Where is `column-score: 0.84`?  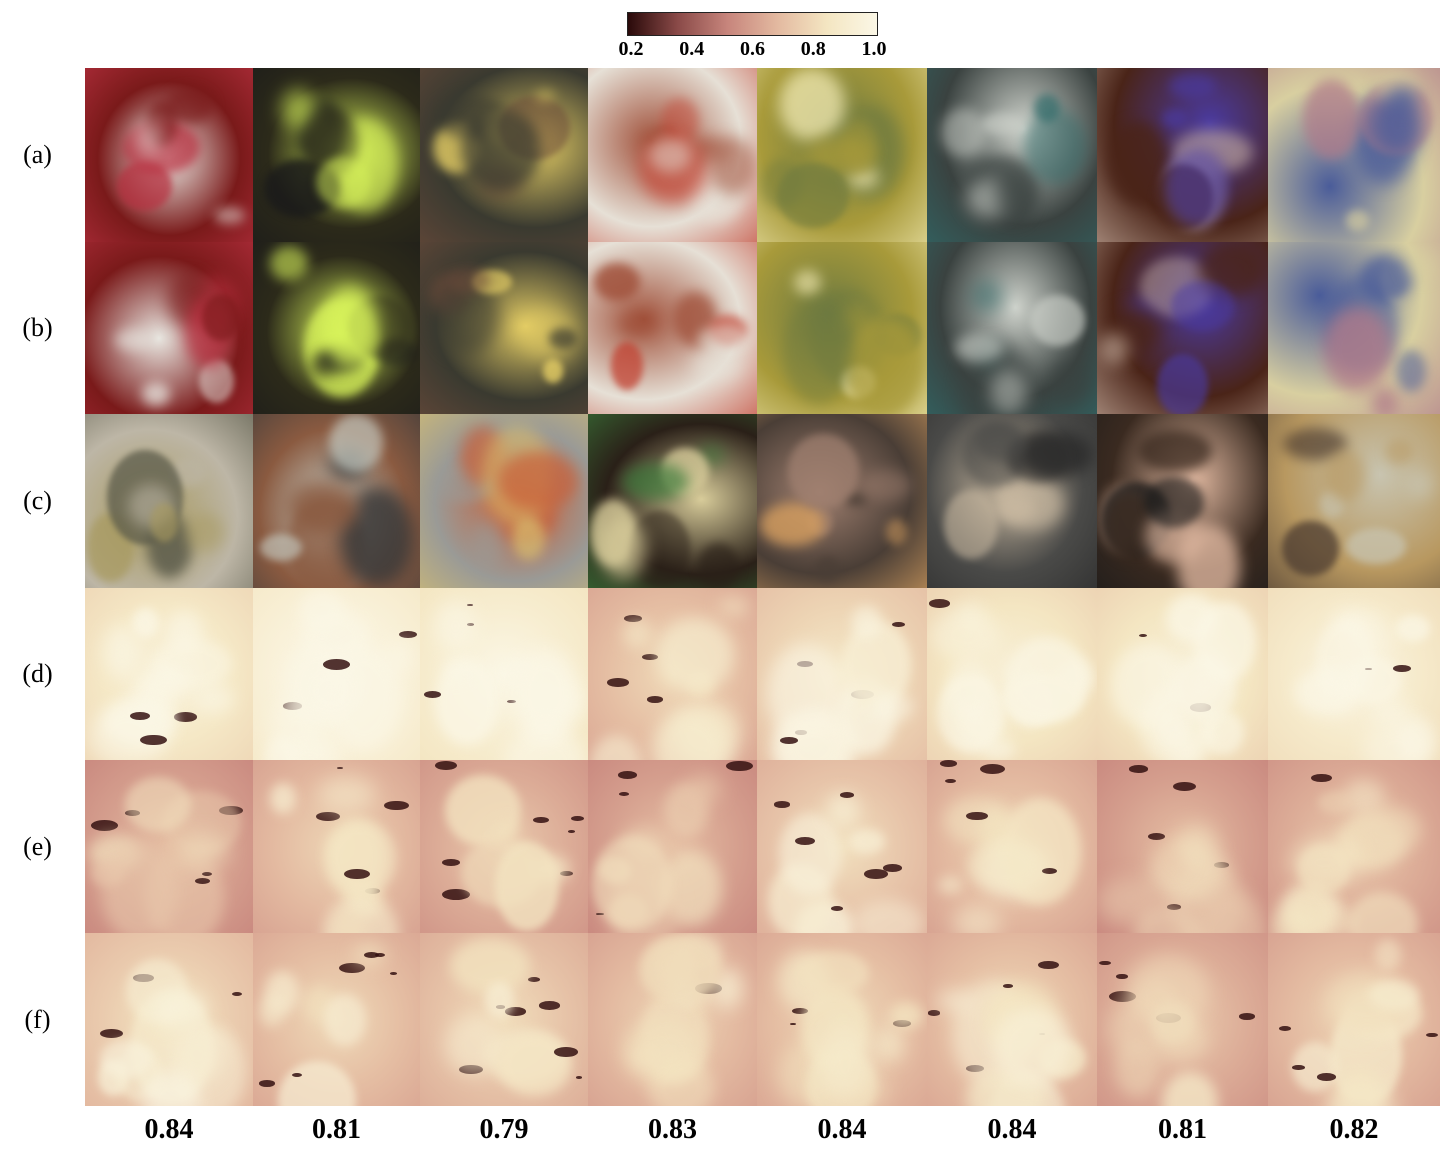
column-score: 0.84 is located at coordinates (1012, 1129).